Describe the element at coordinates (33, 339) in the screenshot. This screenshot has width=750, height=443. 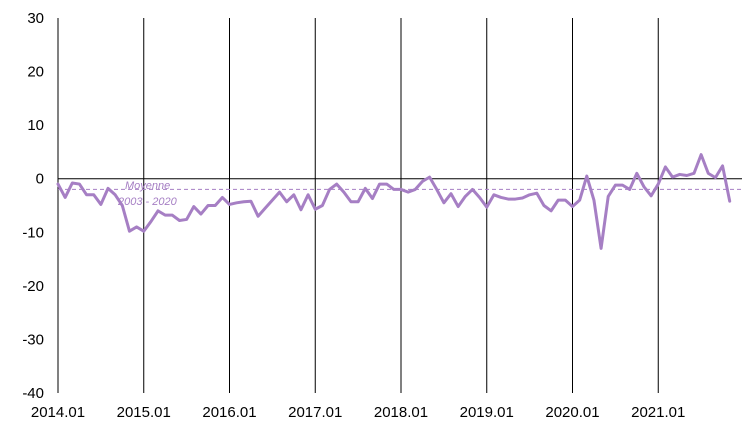
I see `y-tick-label: -30` at that location.